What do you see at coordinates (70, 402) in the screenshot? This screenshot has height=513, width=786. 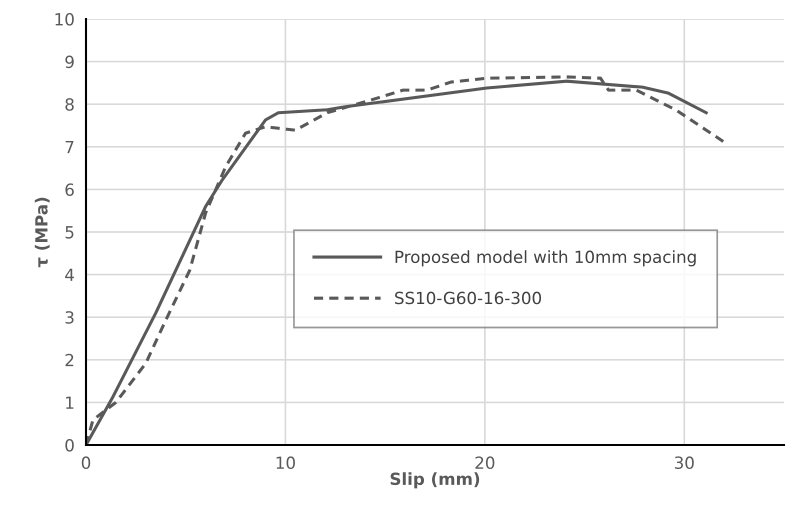 I see `y-tick-label: 1` at bounding box center [70, 402].